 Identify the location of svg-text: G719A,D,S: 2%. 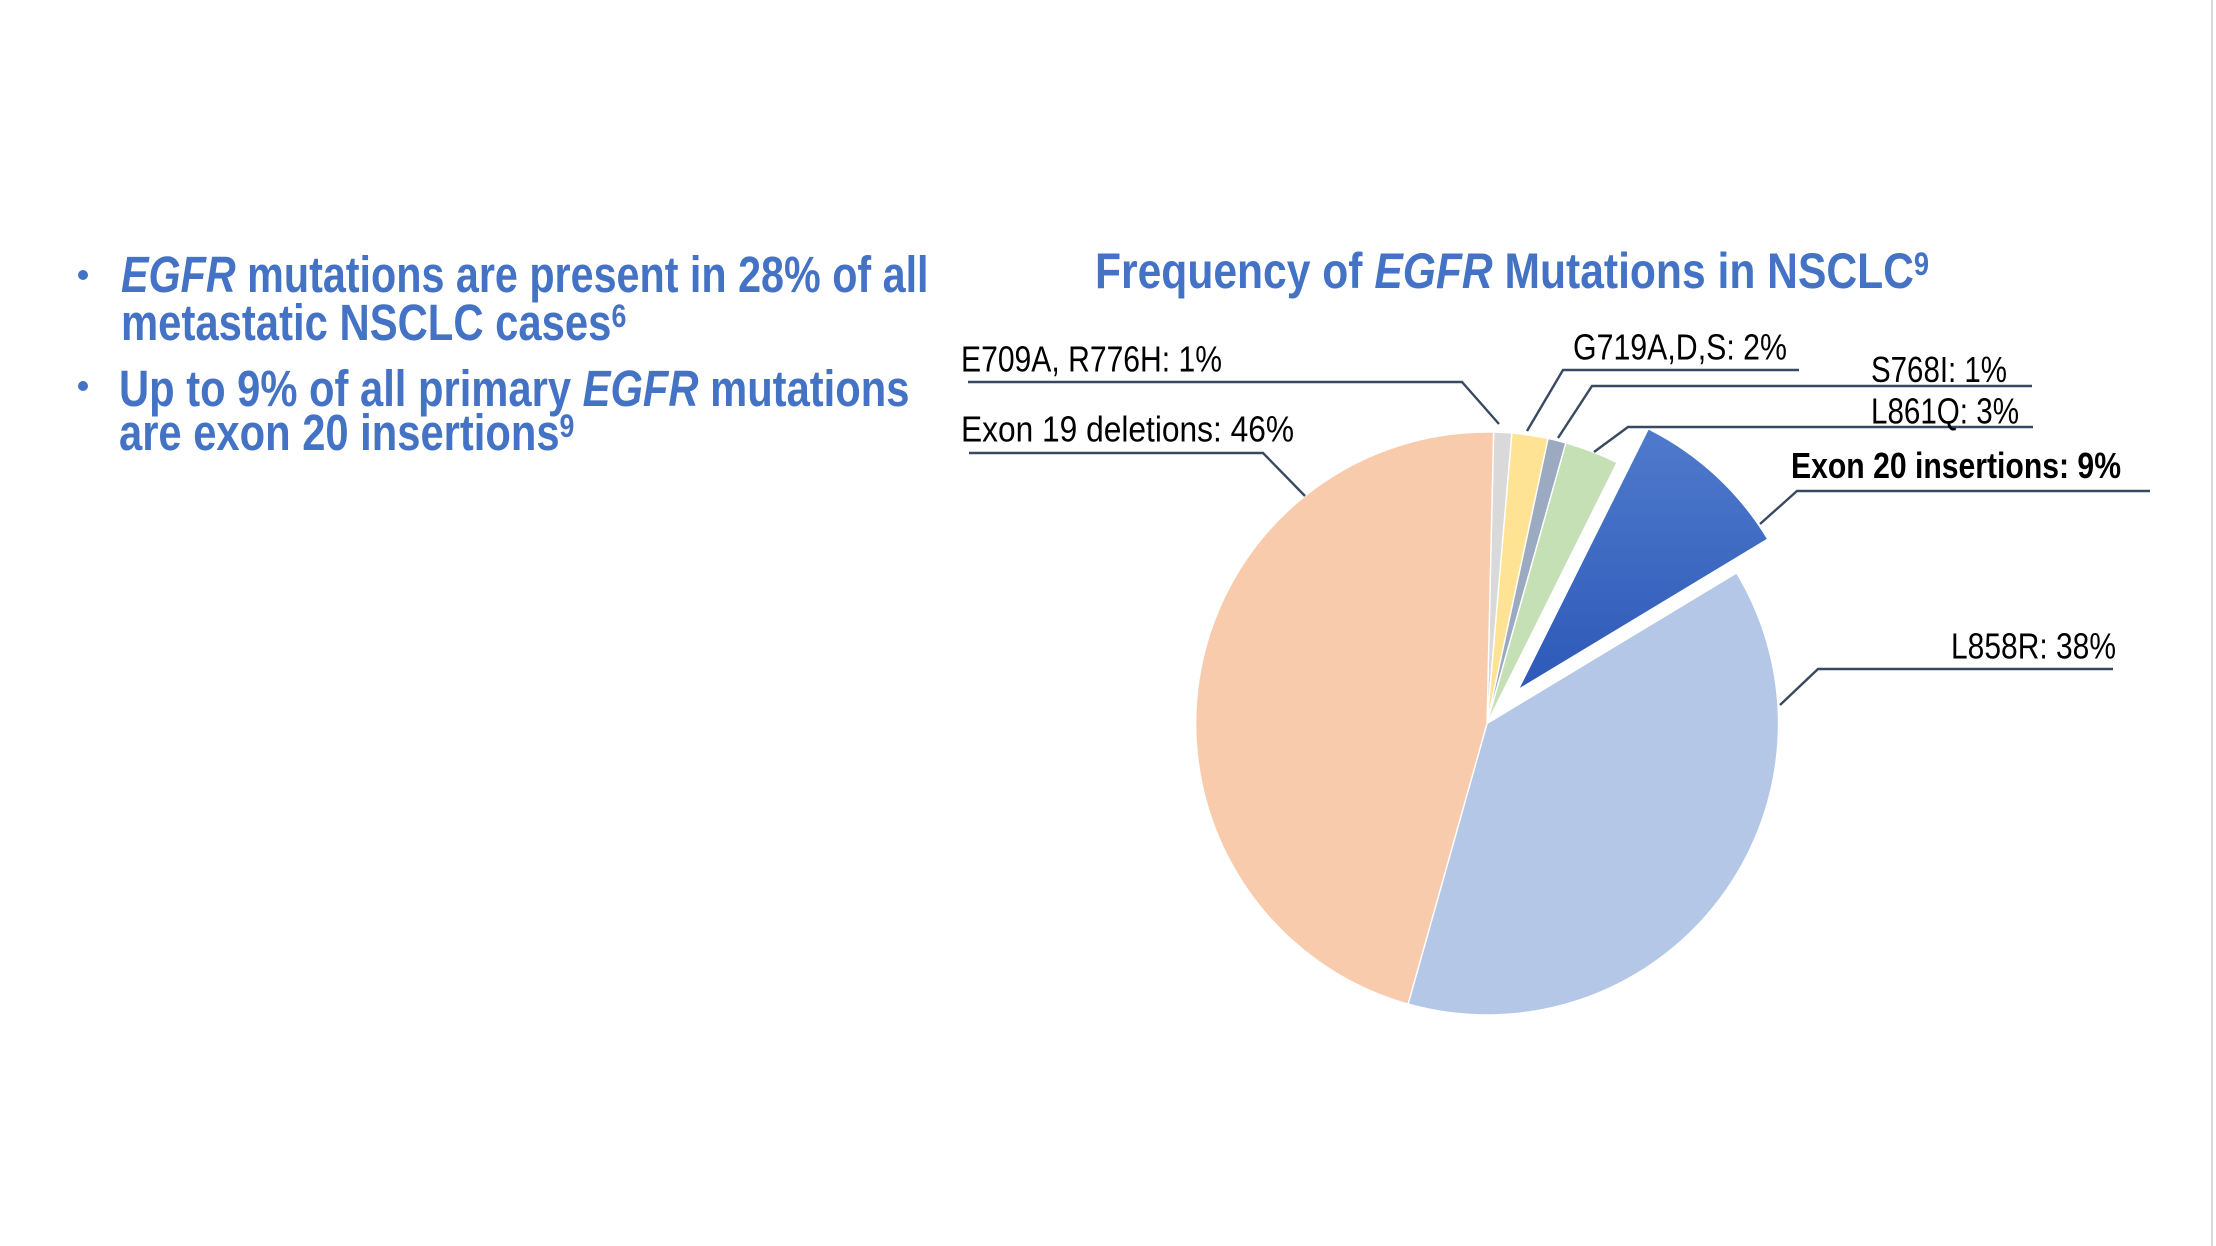
(1680, 347).